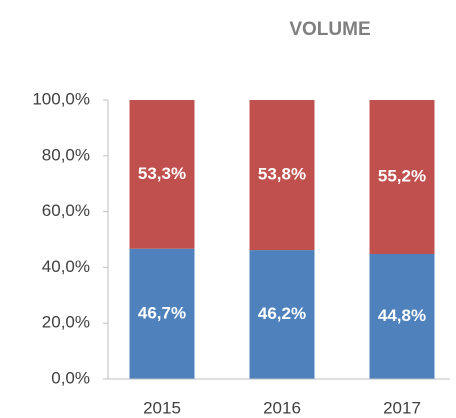 Image resolution: width=456 pixels, height=418 pixels. What do you see at coordinates (66, 266) in the screenshot?
I see `y-tick-label: 40,0%` at bounding box center [66, 266].